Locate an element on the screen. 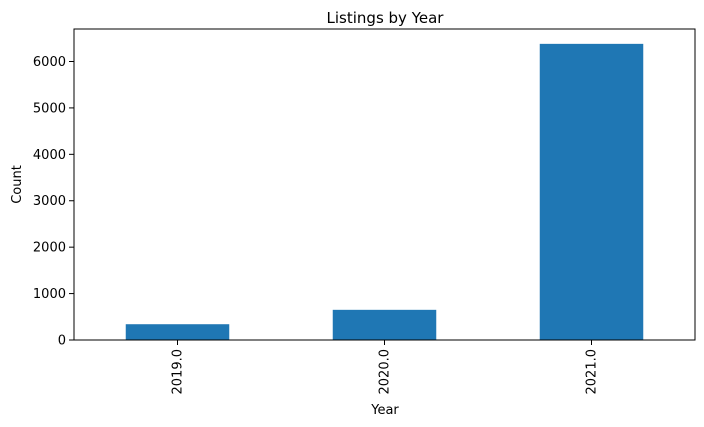 The width and height of the screenshot is (704, 427). y-tick-label: 6000 is located at coordinates (49, 62).